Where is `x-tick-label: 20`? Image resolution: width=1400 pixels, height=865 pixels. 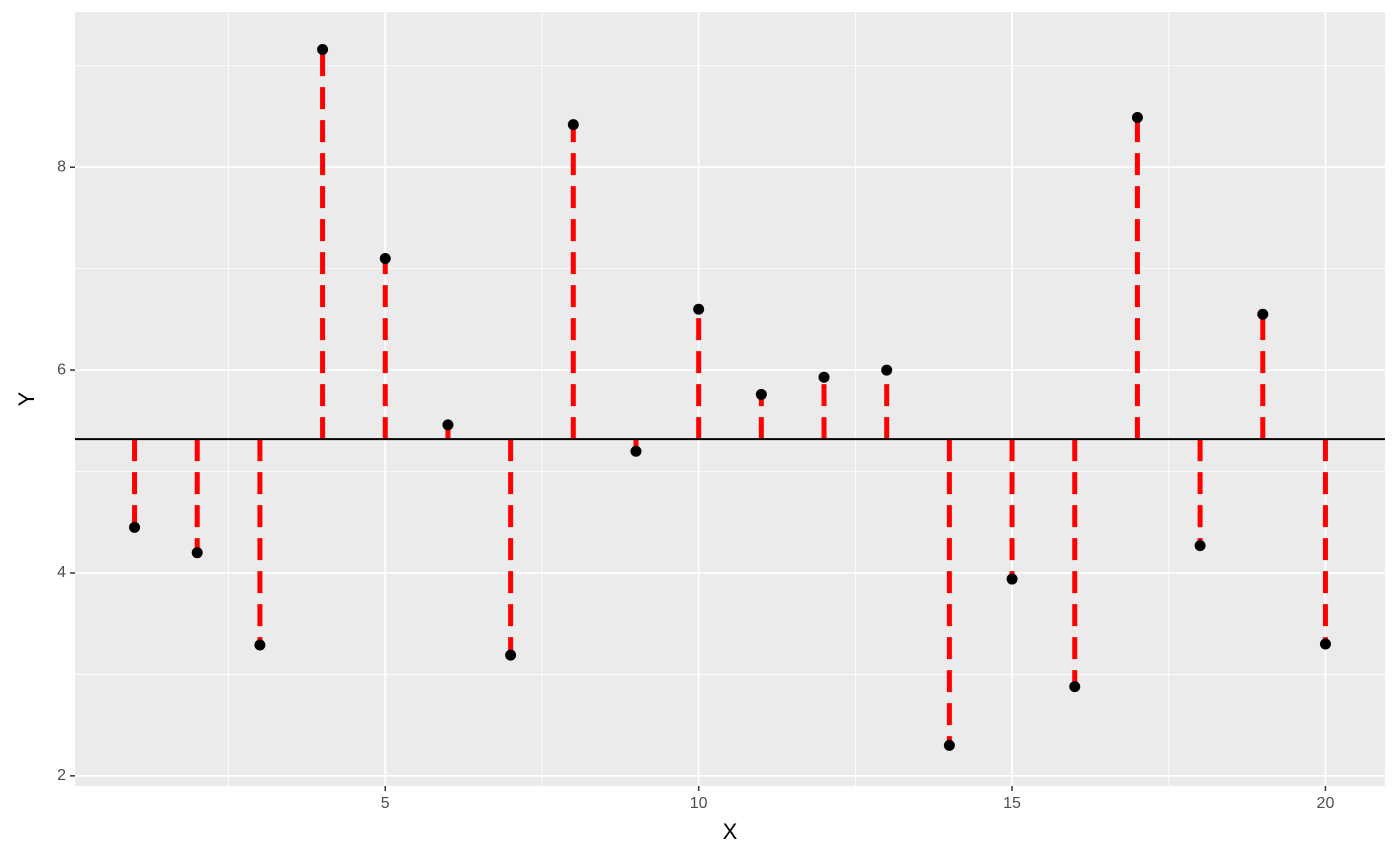 x-tick-label: 20 is located at coordinates (1326, 803).